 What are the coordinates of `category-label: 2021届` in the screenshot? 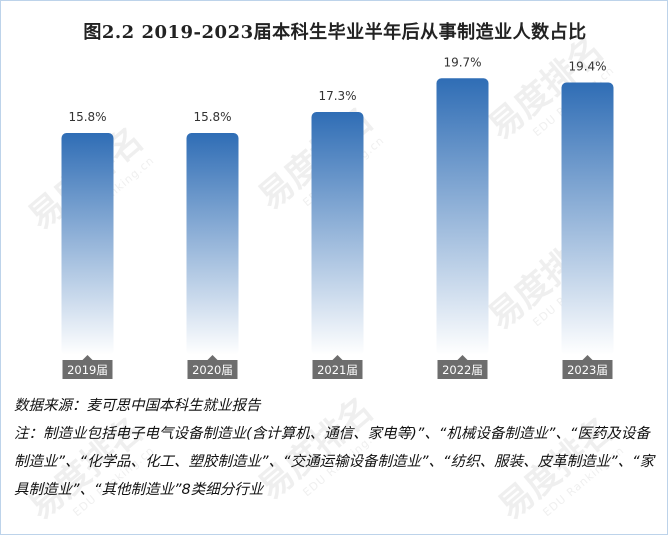 It's located at (337, 370).